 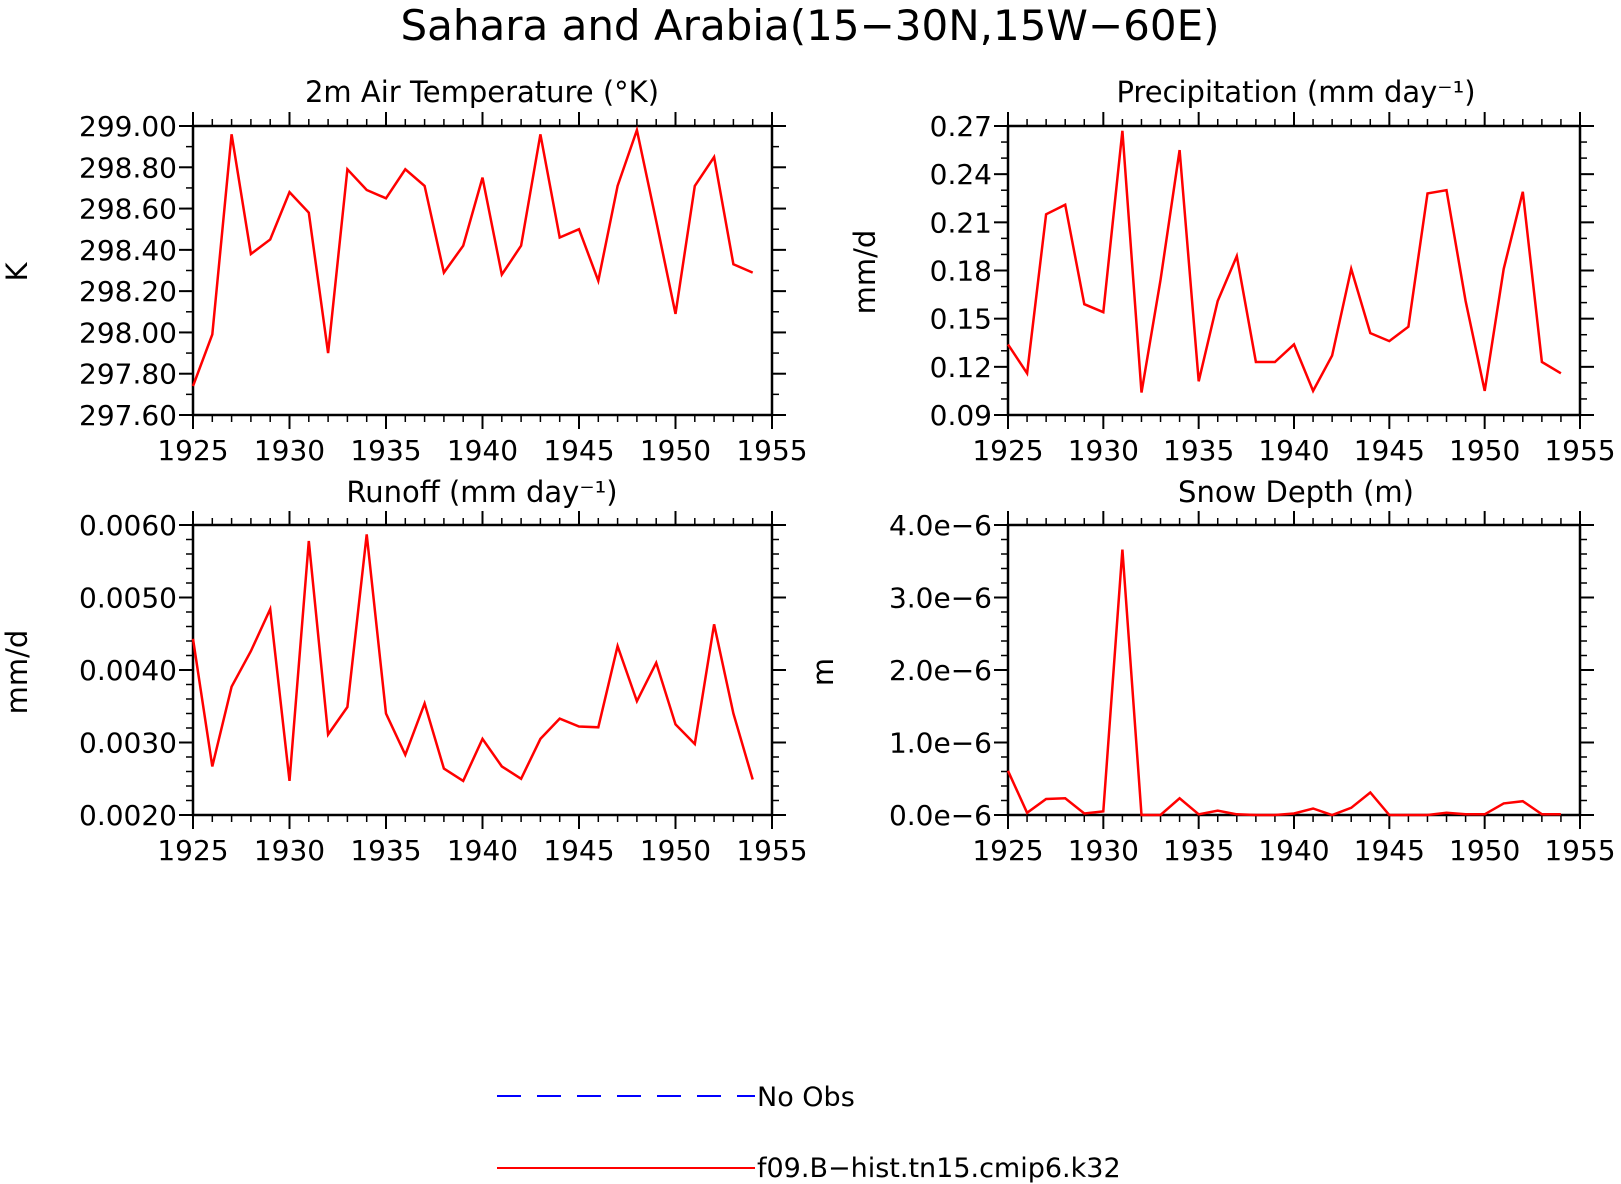 I want to click on y-axis-label: K, so click(x=17, y=272).